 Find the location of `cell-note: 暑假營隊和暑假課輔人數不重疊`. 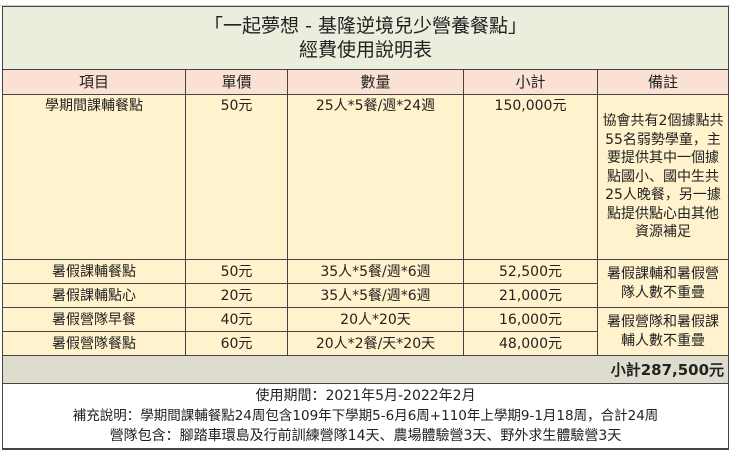

cell-note: 暑假營隊和暑假課輔人數不重疊 is located at coordinates (663, 331).